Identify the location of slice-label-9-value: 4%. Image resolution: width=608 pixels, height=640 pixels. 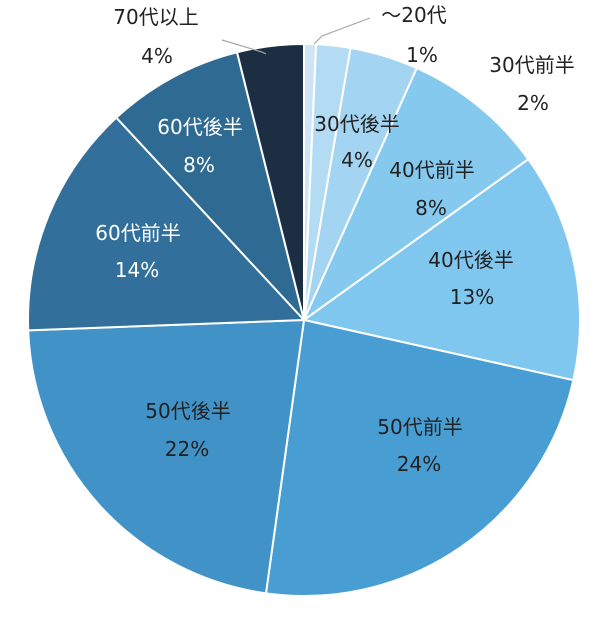
(157, 56).